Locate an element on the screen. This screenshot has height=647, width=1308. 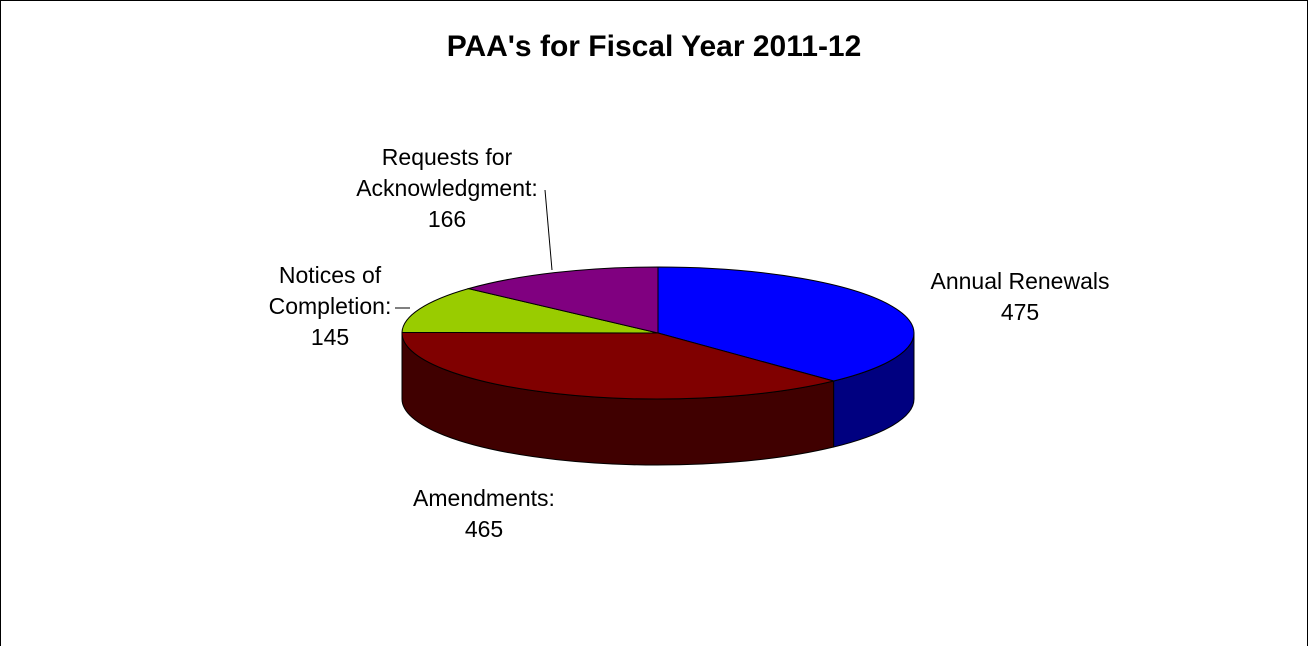
data-label-0: Annual Renewals 475 is located at coordinates (1019, 296).